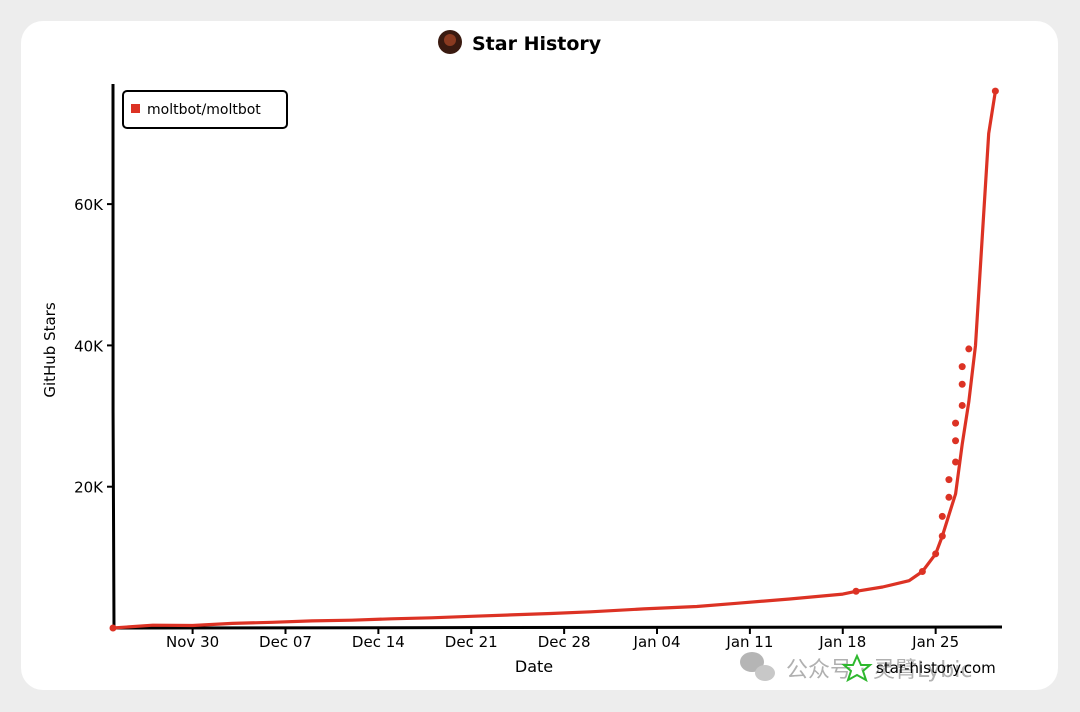 This screenshot has width=1080, height=712. What do you see at coordinates (537, 44) in the screenshot?
I see `chart-title-text: Star History` at bounding box center [537, 44].